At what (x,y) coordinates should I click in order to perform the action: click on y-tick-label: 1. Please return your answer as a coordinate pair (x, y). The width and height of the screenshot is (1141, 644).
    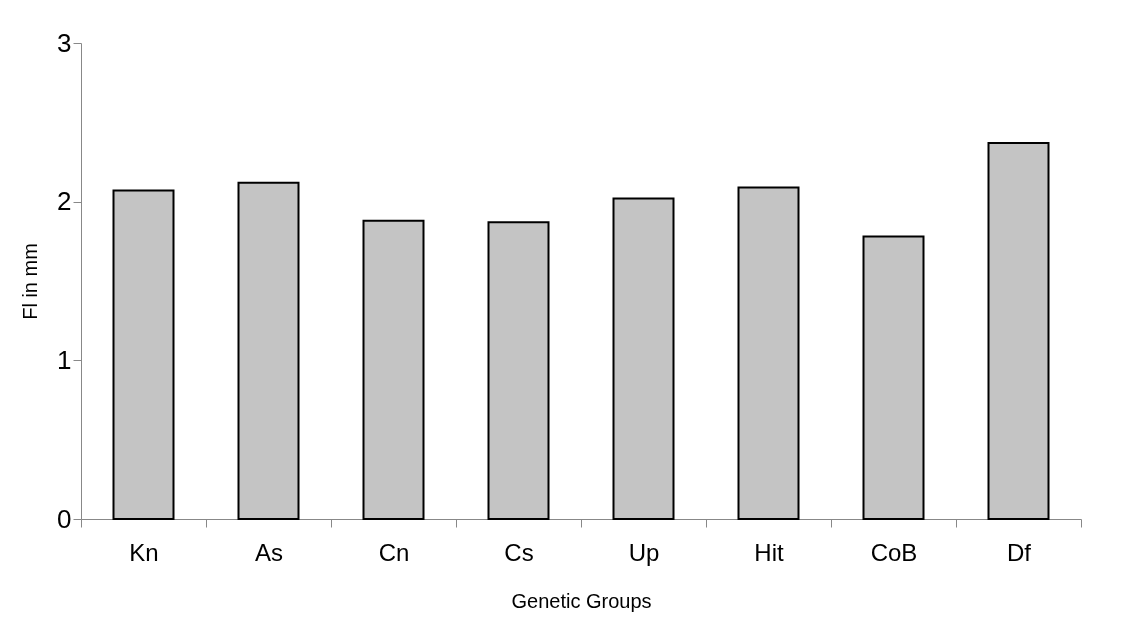
    Looking at the image, I should click on (64, 359).